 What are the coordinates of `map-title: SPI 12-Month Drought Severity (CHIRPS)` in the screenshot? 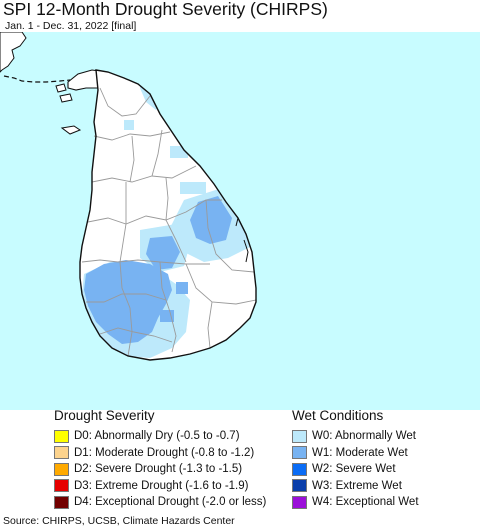 It's located at (165, 9).